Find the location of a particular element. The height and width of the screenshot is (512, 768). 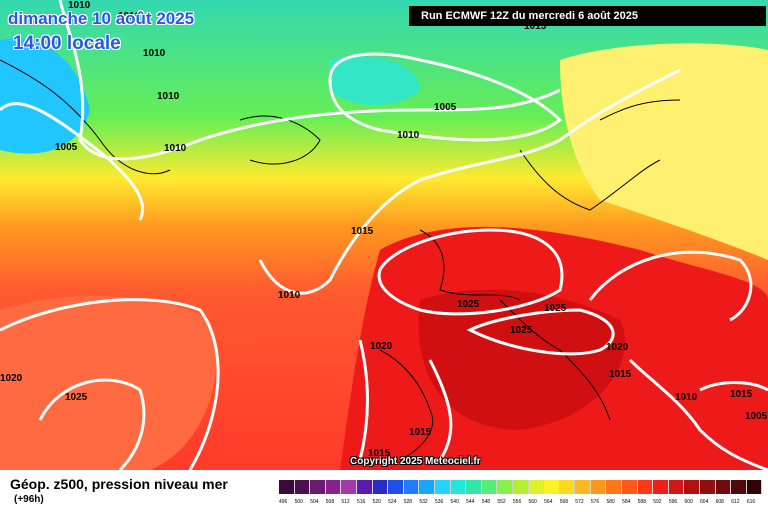

color-scale-tick: 552 is located at coordinates (501, 502).